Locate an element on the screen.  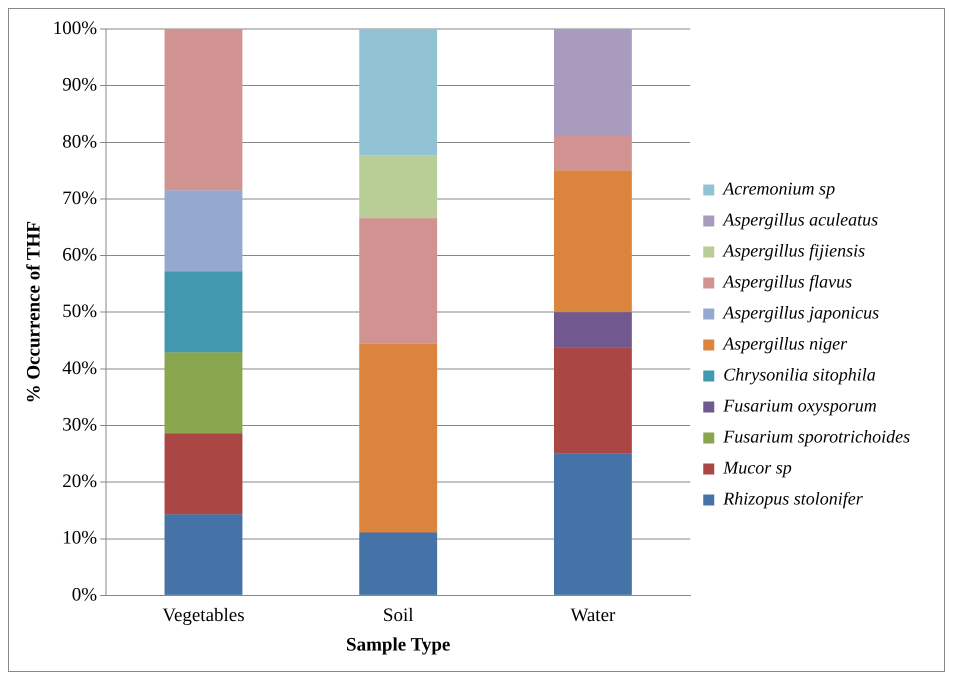
x-axis-title: Sample Type is located at coordinates (398, 645).